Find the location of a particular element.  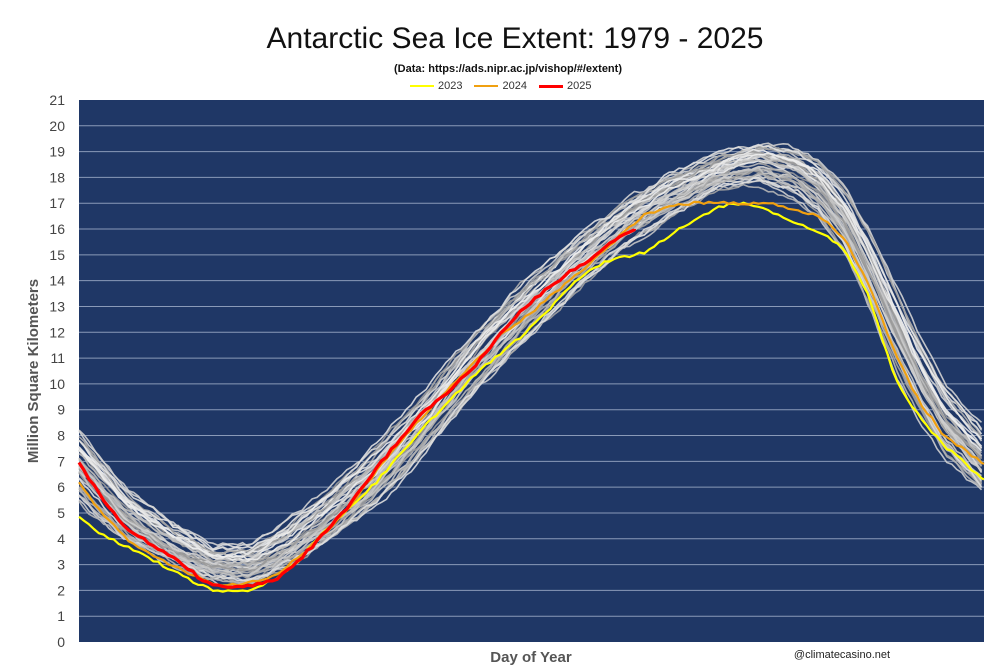

legend: 2023 2024 2025 is located at coordinates (506, 86).